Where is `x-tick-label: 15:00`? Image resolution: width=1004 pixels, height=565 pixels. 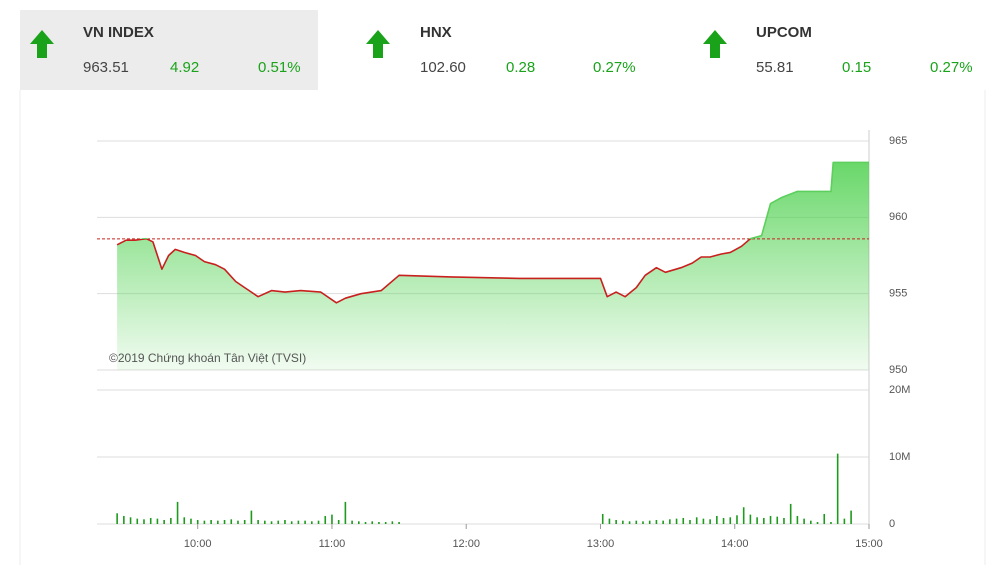
x-tick-label: 15:00 is located at coordinates (869, 544).